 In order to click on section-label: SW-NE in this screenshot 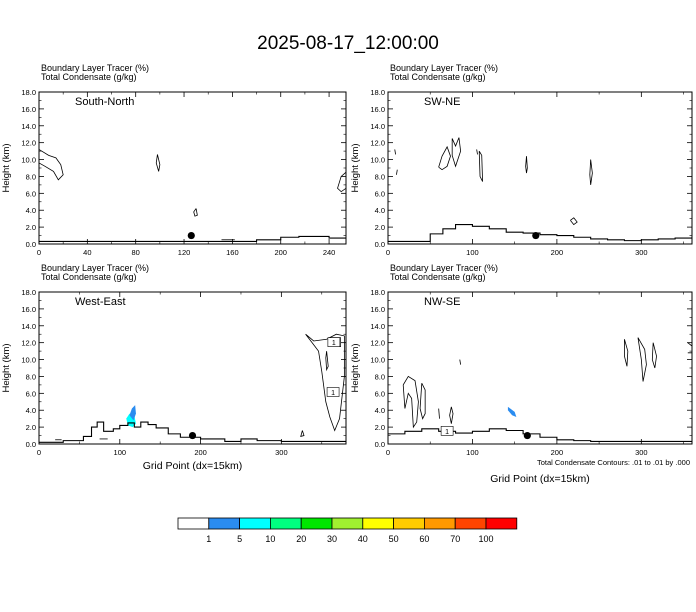, I will do `click(442, 102)`.